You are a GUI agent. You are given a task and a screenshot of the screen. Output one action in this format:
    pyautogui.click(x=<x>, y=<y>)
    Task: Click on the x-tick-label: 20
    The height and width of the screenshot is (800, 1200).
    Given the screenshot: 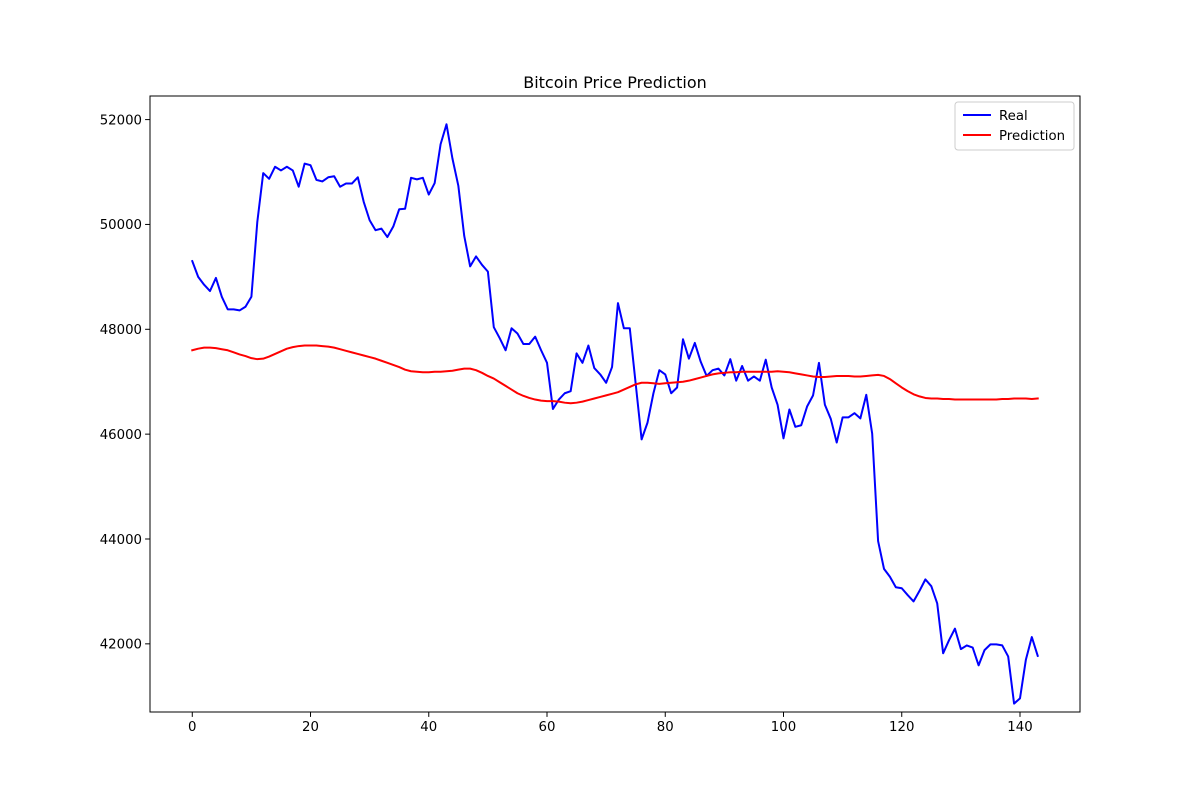 What is the action you would take?
    pyautogui.click(x=310, y=727)
    